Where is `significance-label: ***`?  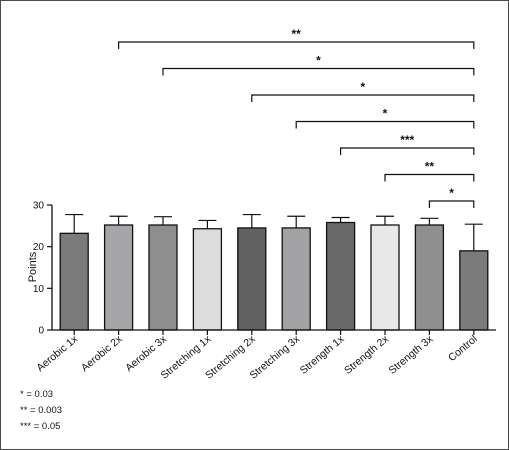
significance-label: *** is located at coordinates (407, 140).